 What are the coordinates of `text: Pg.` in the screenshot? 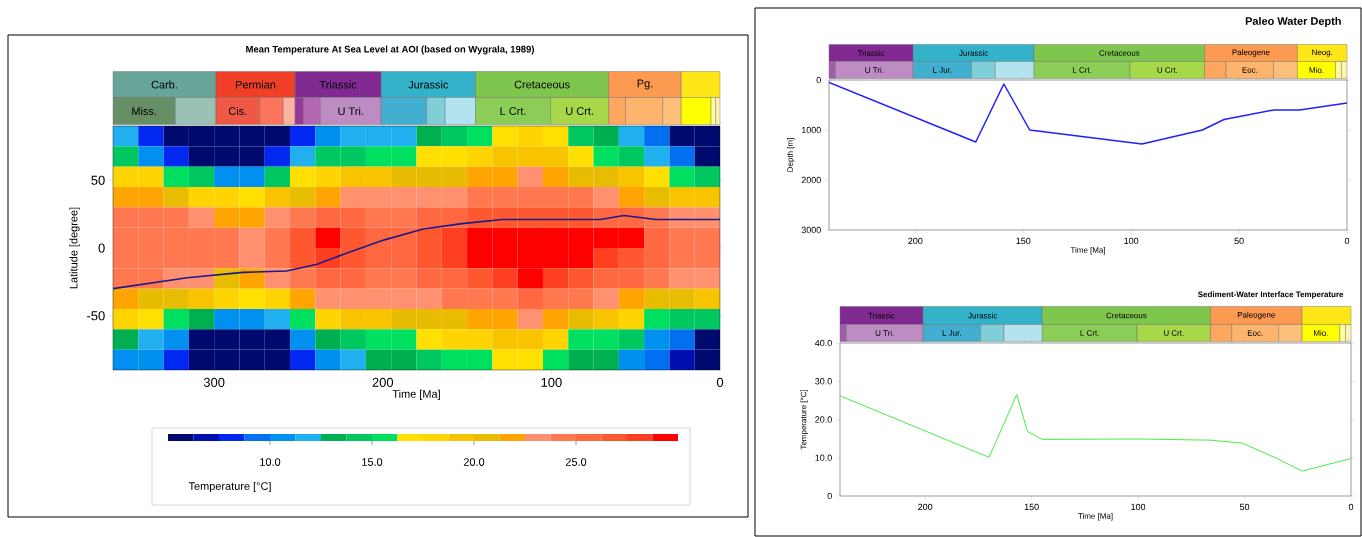 It's located at (645, 84).